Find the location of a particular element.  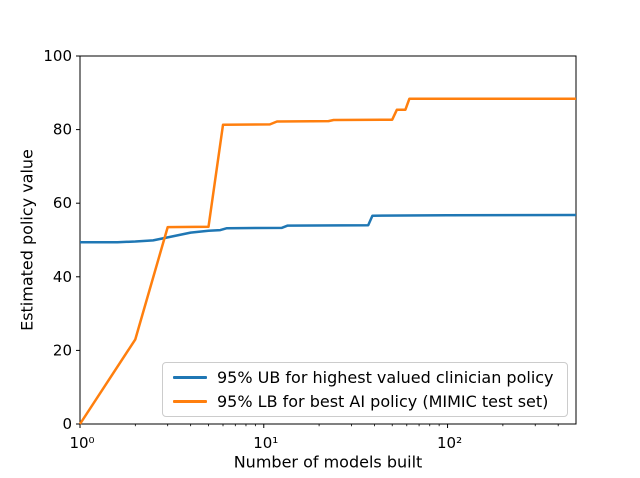

x-tick-label: 10² is located at coordinates (449, 443).